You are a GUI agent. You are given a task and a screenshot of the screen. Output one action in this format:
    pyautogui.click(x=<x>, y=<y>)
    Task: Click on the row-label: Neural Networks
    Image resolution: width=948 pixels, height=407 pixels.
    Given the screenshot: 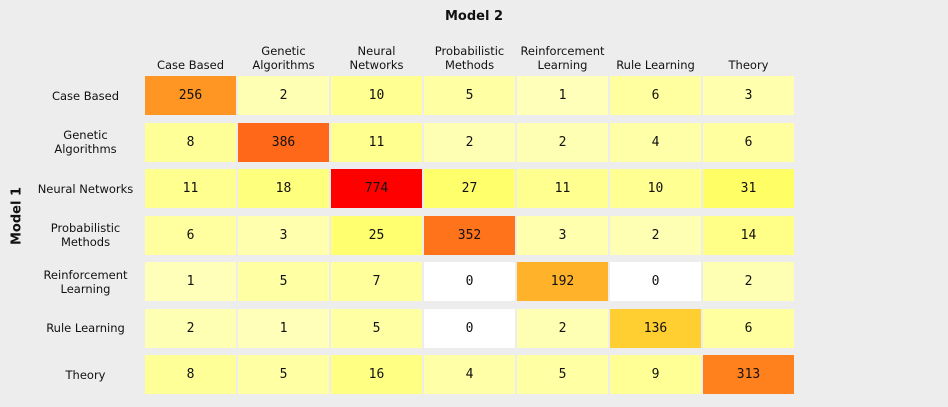 What is the action you would take?
    pyautogui.click(x=85, y=188)
    